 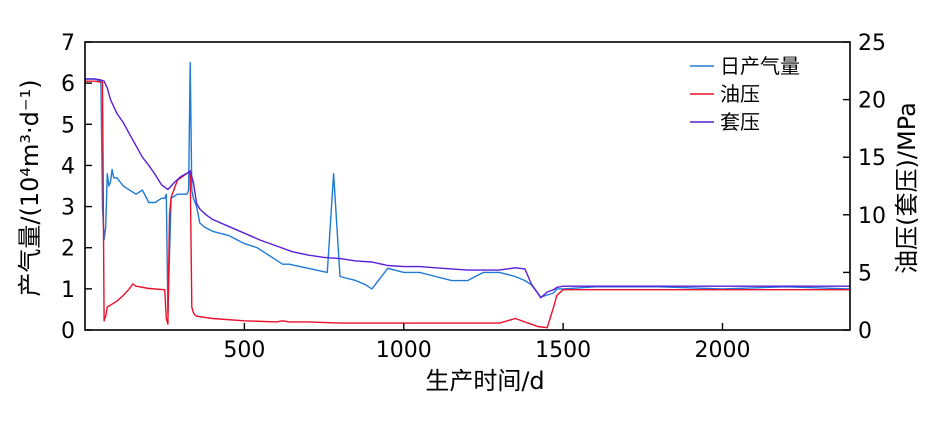 I want to click on y-left-axis-title: 产气量/(10⁴m³·d⁻¹), so click(x=30, y=187).